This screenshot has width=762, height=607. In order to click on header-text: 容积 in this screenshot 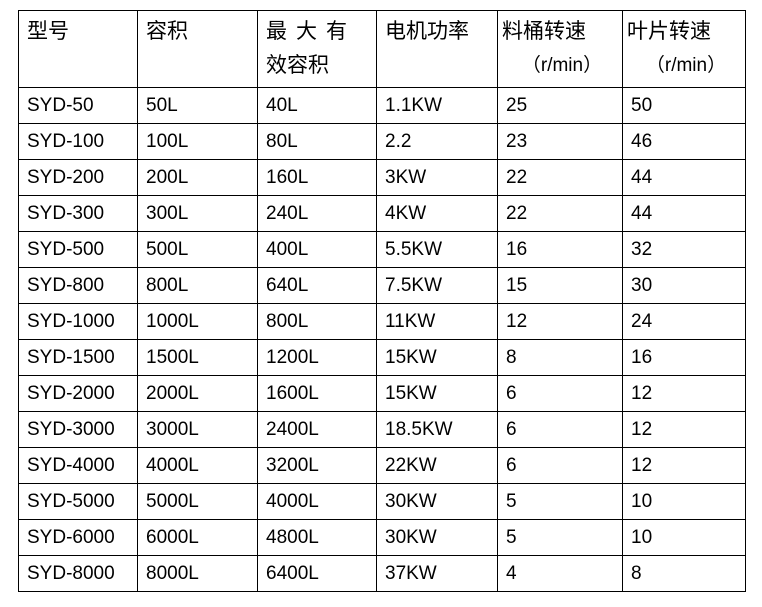, I will do `click(167, 31)`.